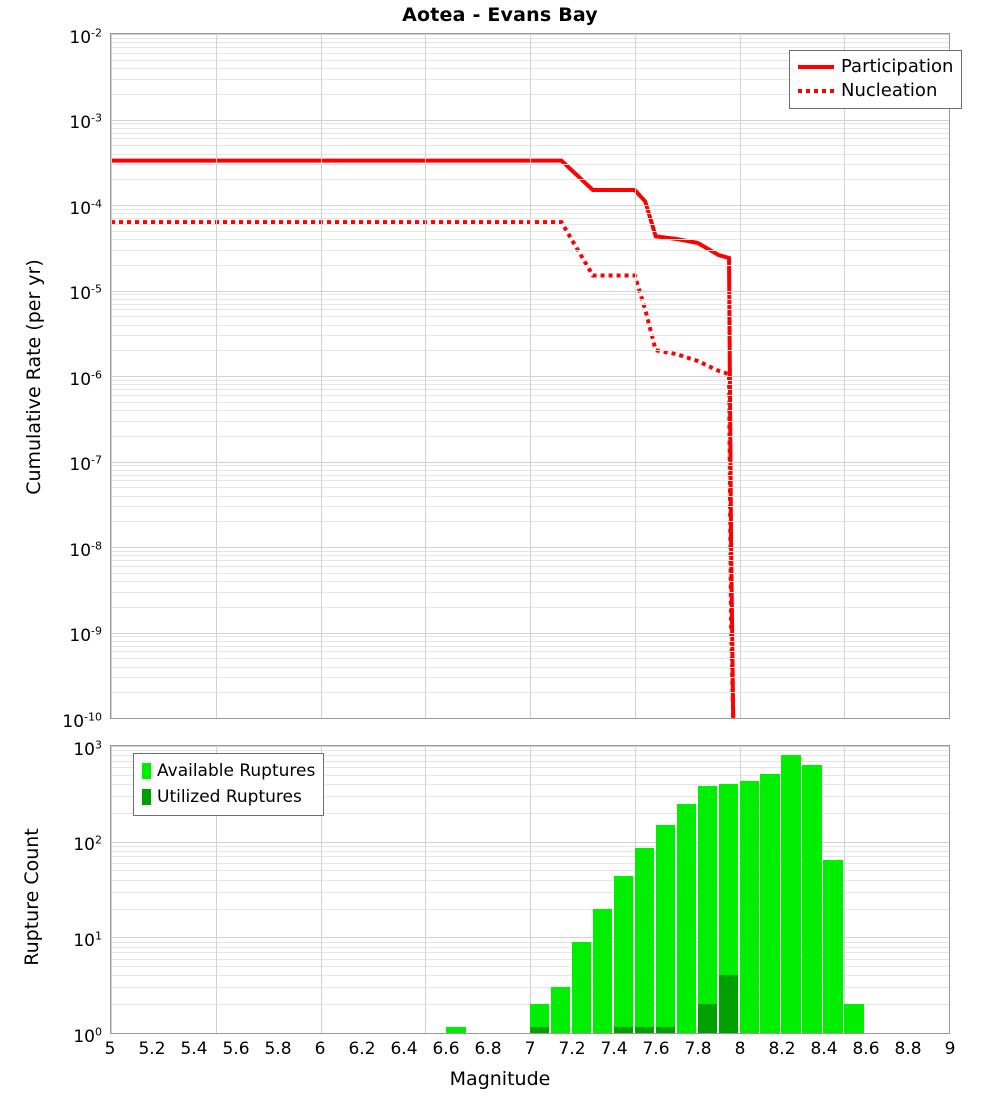 The width and height of the screenshot is (1000, 1100). I want to click on green-square-icon, so click(146, 771).